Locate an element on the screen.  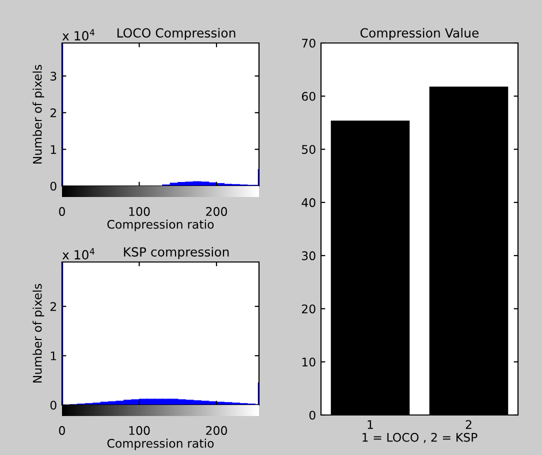
y-tick-label: 50 is located at coordinates (309, 149).